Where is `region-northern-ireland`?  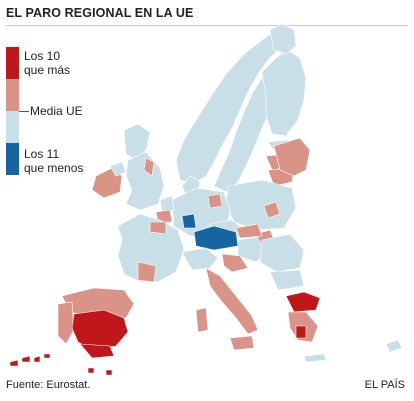 region-northern-ireland is located at coordinates (118, 169).